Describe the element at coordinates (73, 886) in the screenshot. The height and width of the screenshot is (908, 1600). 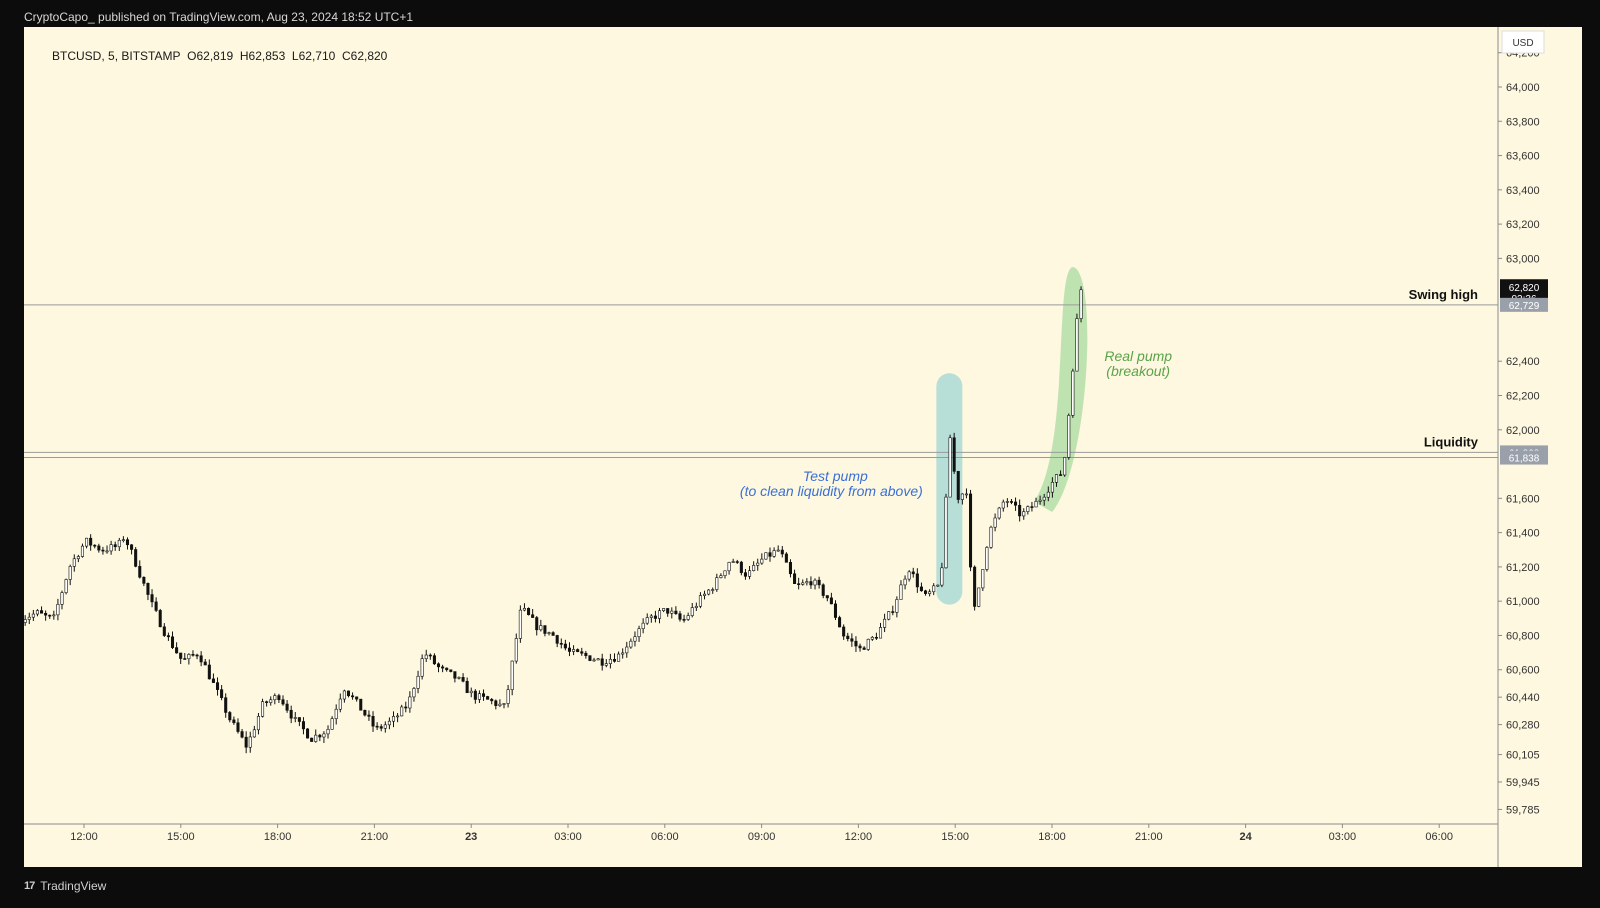
I see `footer-brand: TradingView` at that location.